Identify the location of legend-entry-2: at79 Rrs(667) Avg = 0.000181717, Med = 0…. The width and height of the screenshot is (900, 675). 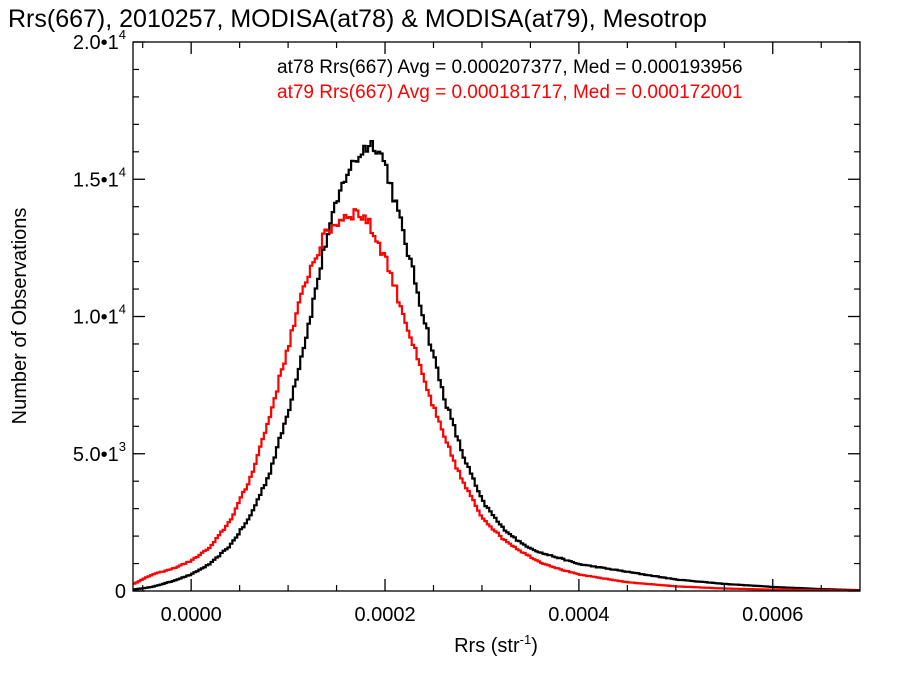
(510, 92).